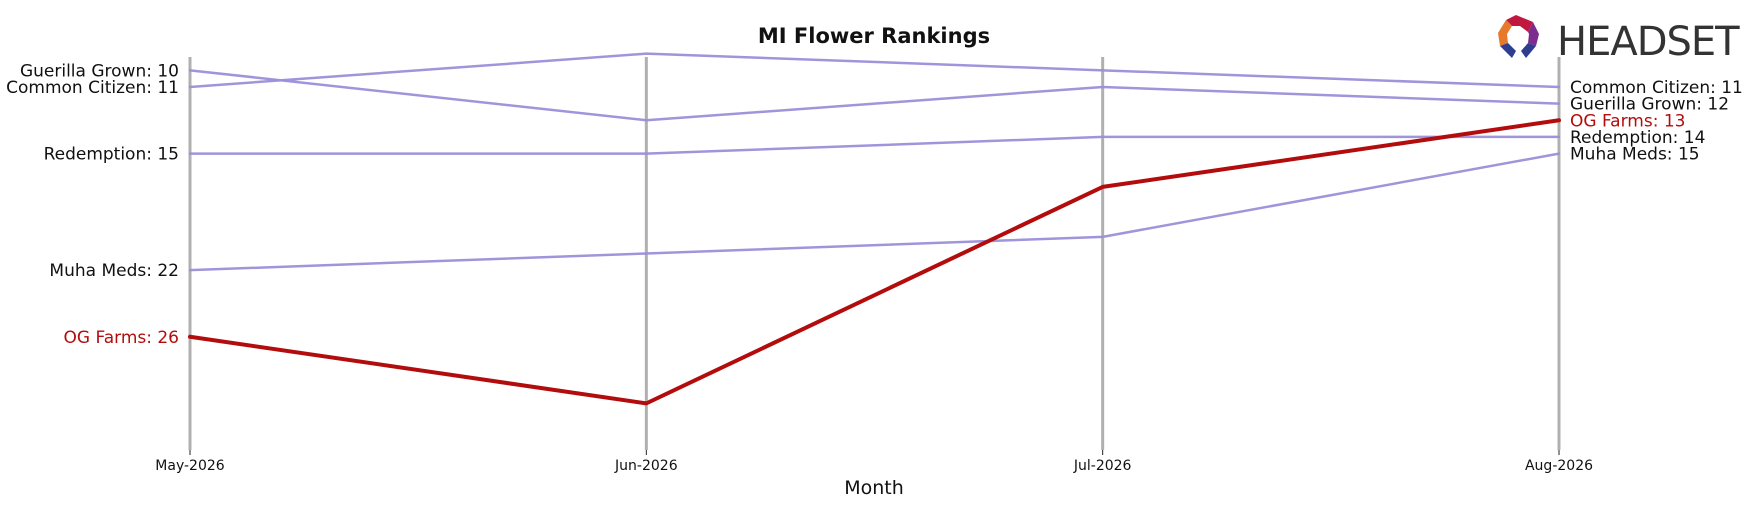  What do you see at coordinates (1635, 155) in the screenshot?
I see `end-label-muha-meds: Muha Meds: 15` at bounding box center [1635, 155].